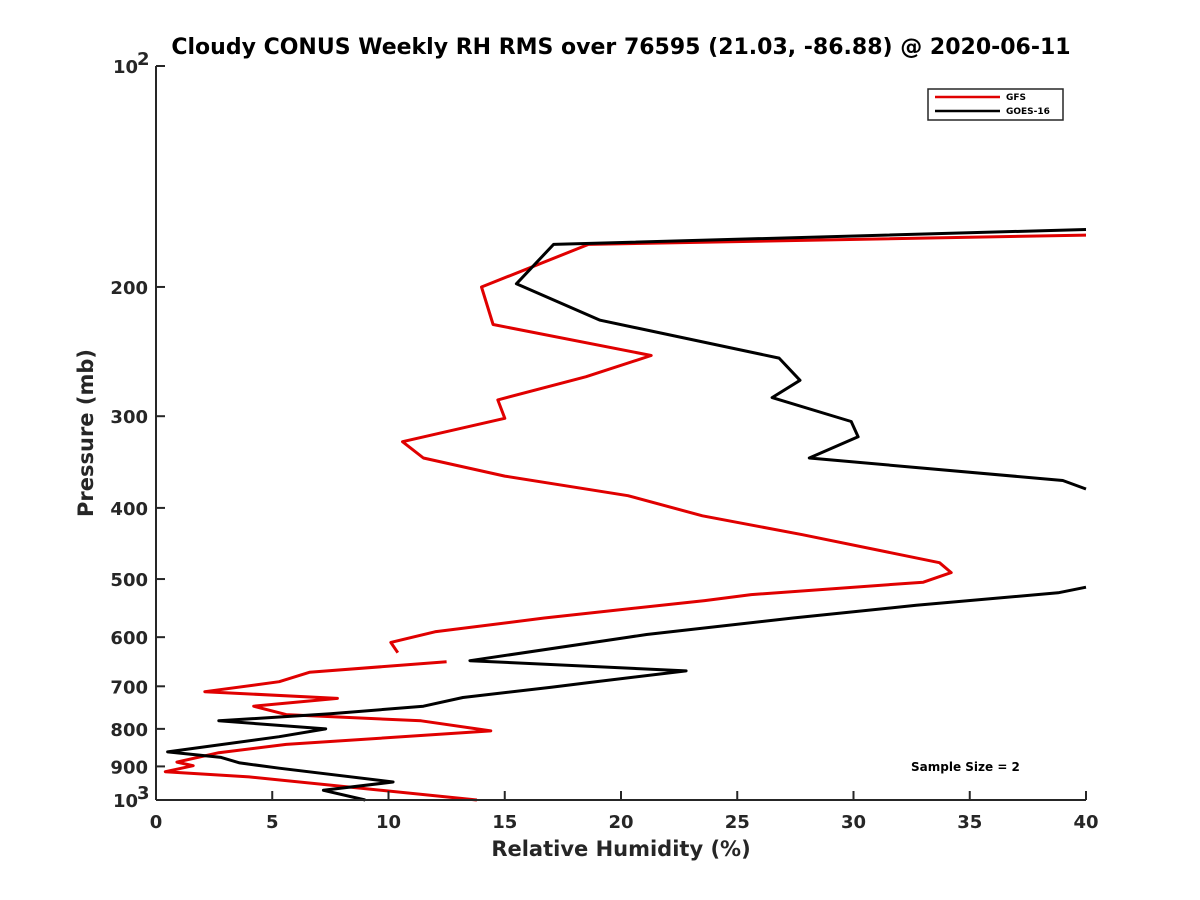 The height and width of the screenshot is (900, 1200). Describe the element at coordinates (143, 793) in the screenshot. I see `y-tick-exponent: 3` at that location.